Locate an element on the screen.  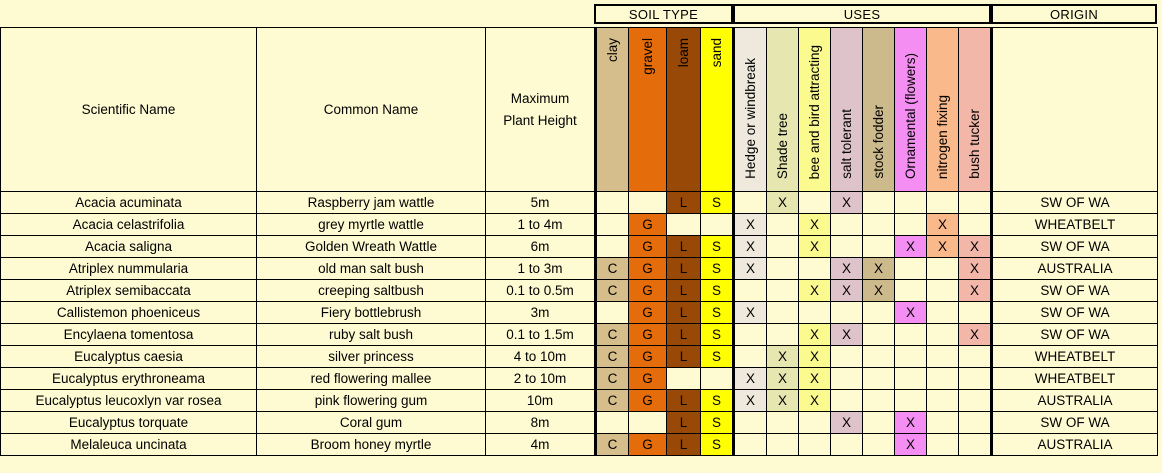
header-use-hedge: Hedge or windbreak is located at coordinates (750, 109).